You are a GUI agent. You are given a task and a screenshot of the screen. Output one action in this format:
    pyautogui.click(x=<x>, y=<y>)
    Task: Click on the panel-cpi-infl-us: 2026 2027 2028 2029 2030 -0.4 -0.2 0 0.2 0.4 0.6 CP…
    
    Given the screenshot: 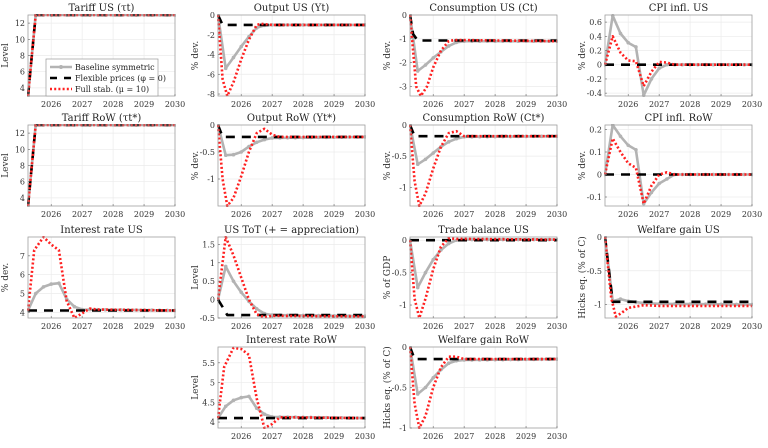 What is the action you would take?
    pyautogui.click(x=670, y=56)
    